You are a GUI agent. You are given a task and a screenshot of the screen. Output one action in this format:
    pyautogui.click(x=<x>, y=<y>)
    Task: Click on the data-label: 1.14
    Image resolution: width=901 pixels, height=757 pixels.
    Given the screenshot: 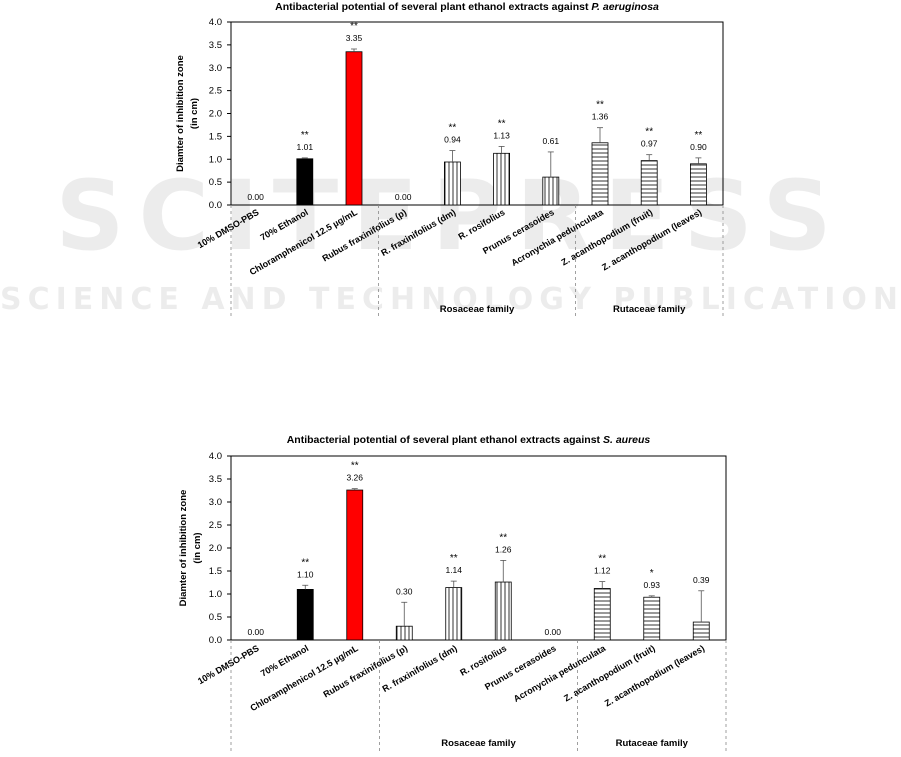 What is the action you would take?
    pyautogui.click(x=453, y=570)
    